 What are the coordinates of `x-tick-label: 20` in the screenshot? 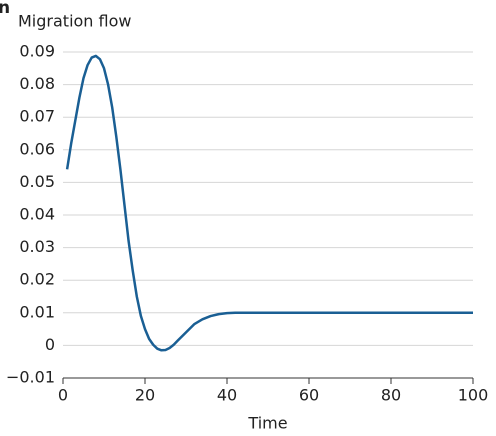 It's located at (145, 395).